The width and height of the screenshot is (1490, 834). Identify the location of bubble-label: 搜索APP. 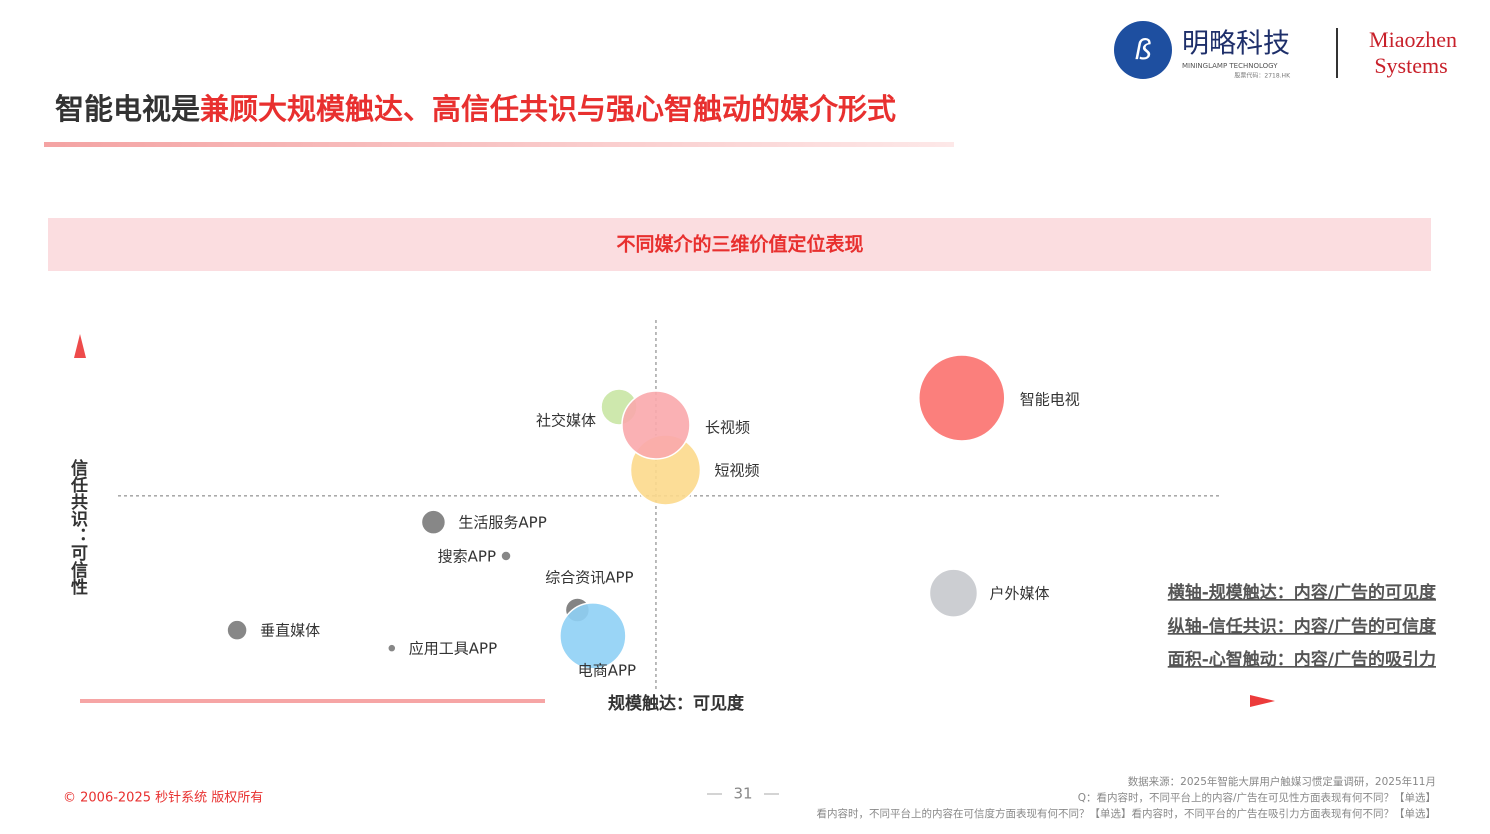
(467, 557).